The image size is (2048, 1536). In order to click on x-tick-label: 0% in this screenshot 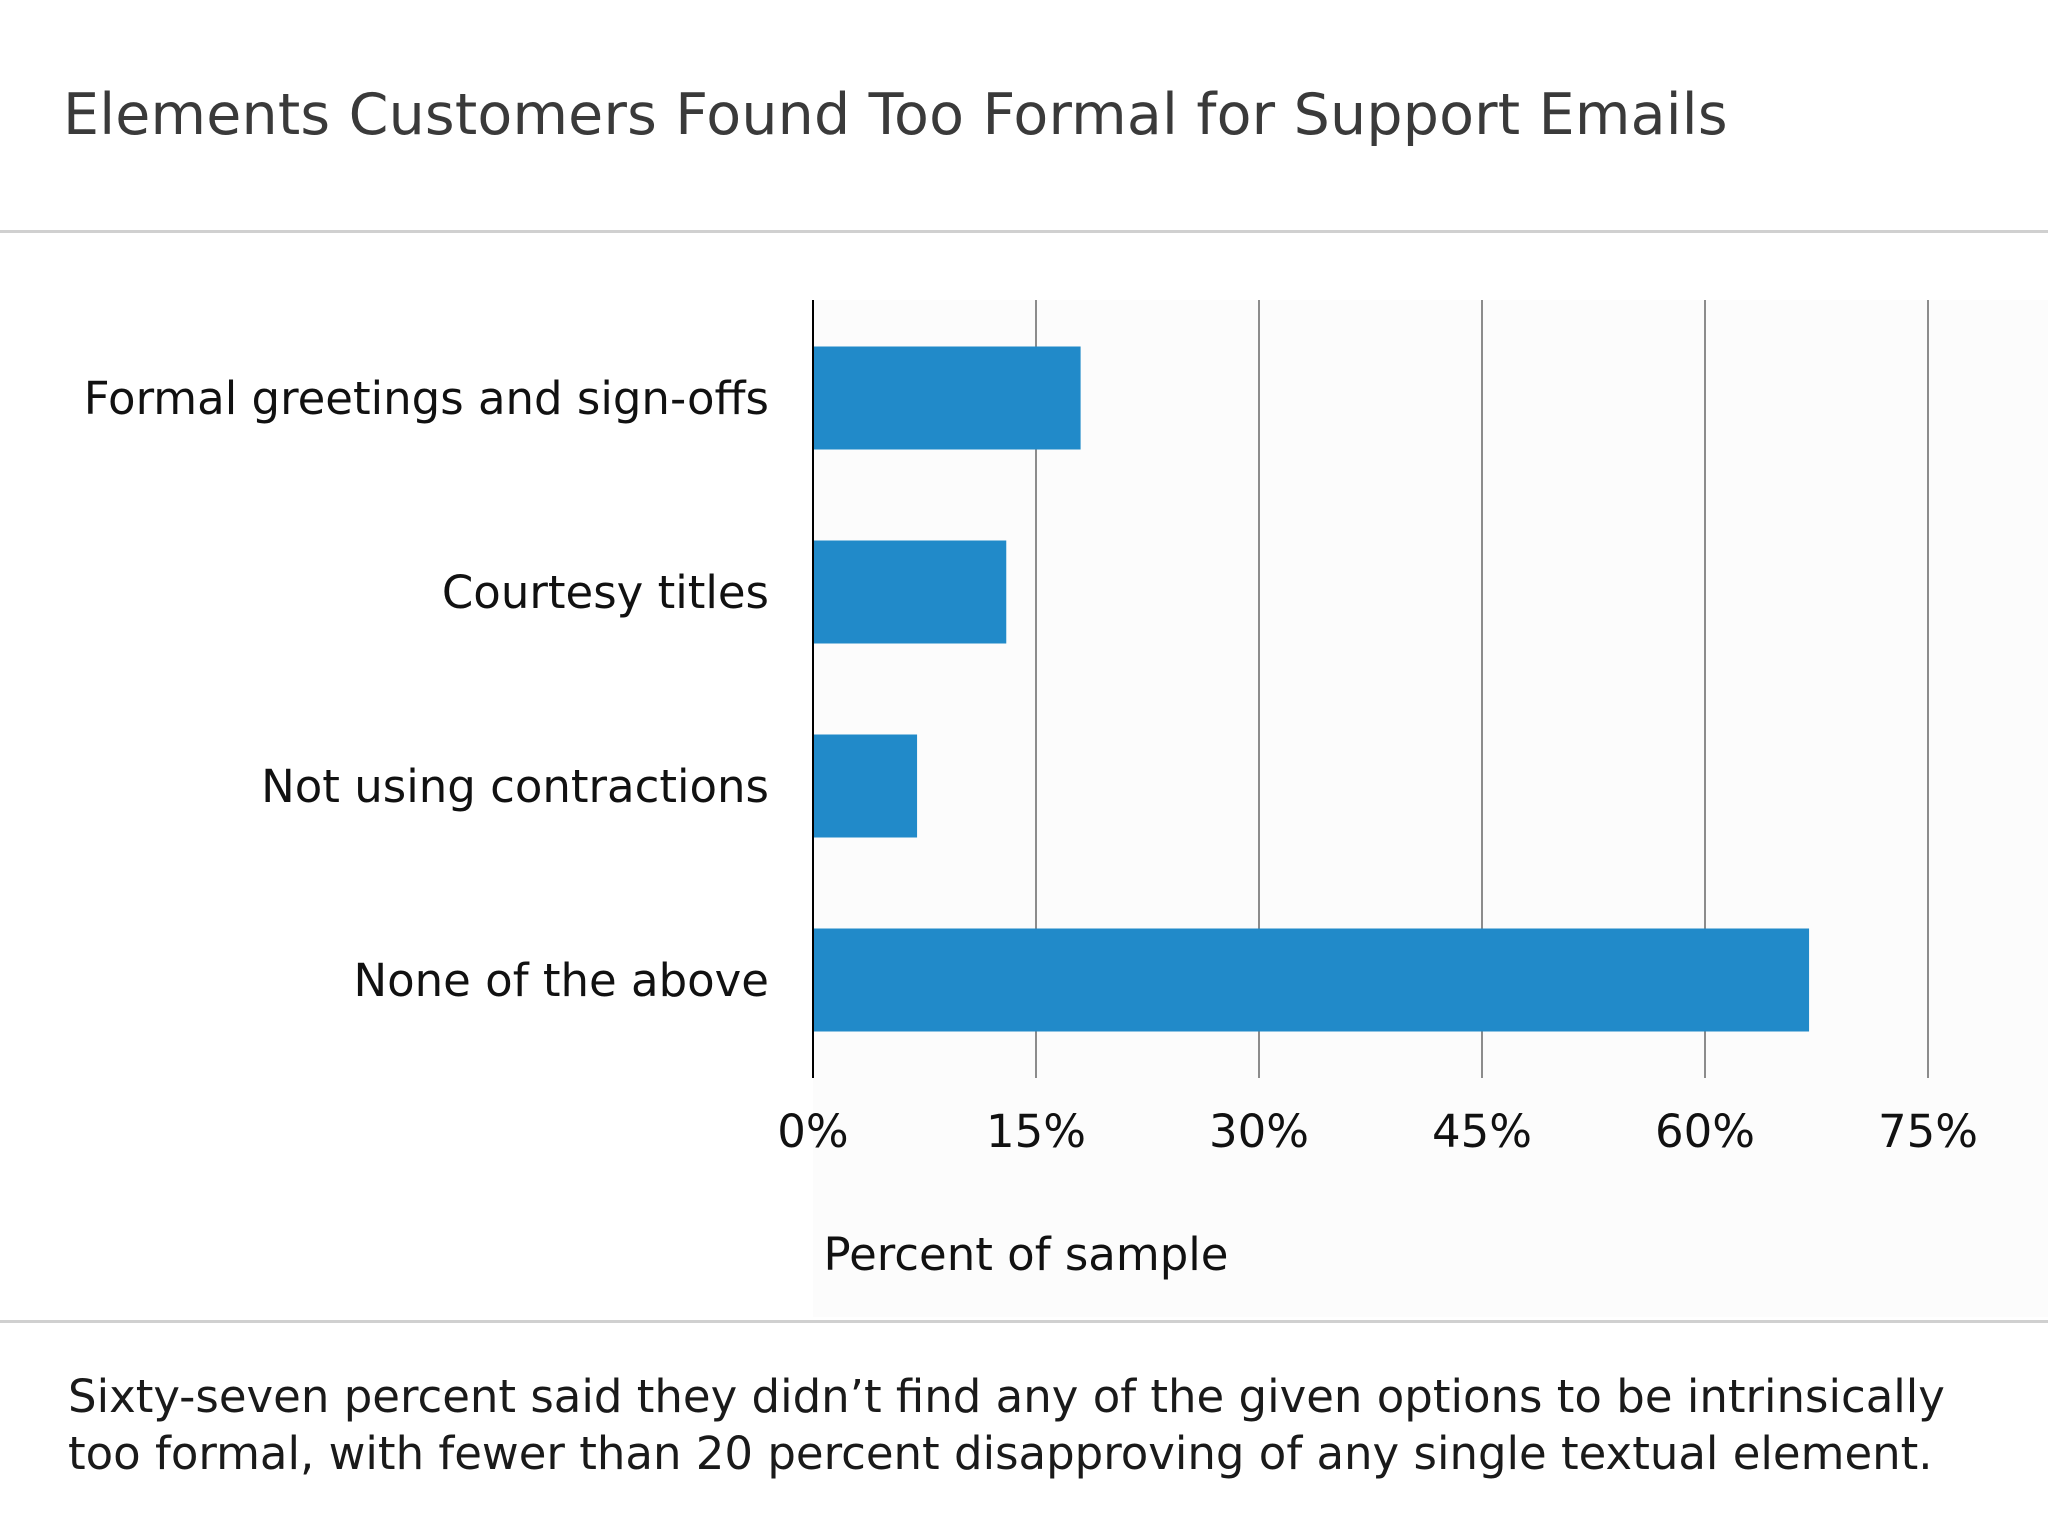, I will do `click(812, 1131)`.